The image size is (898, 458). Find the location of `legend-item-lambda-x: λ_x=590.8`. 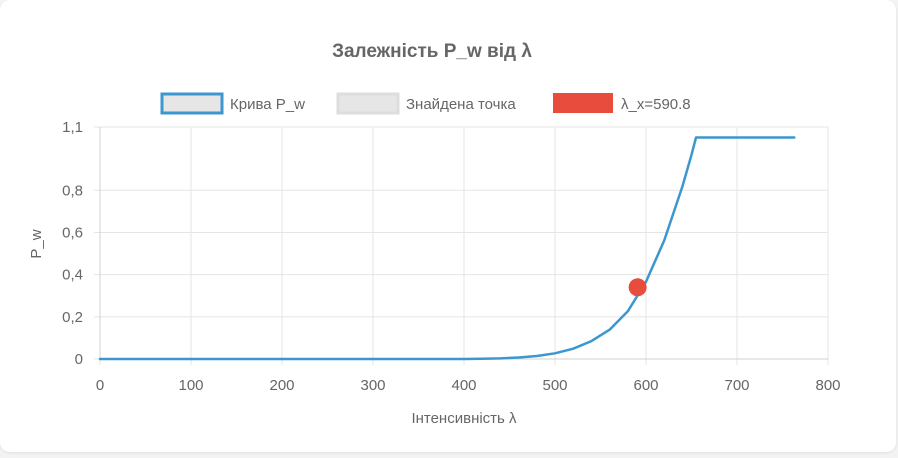

legend-item-lambda-x: λ_x=590.8 is located at coordinates (622, 103).